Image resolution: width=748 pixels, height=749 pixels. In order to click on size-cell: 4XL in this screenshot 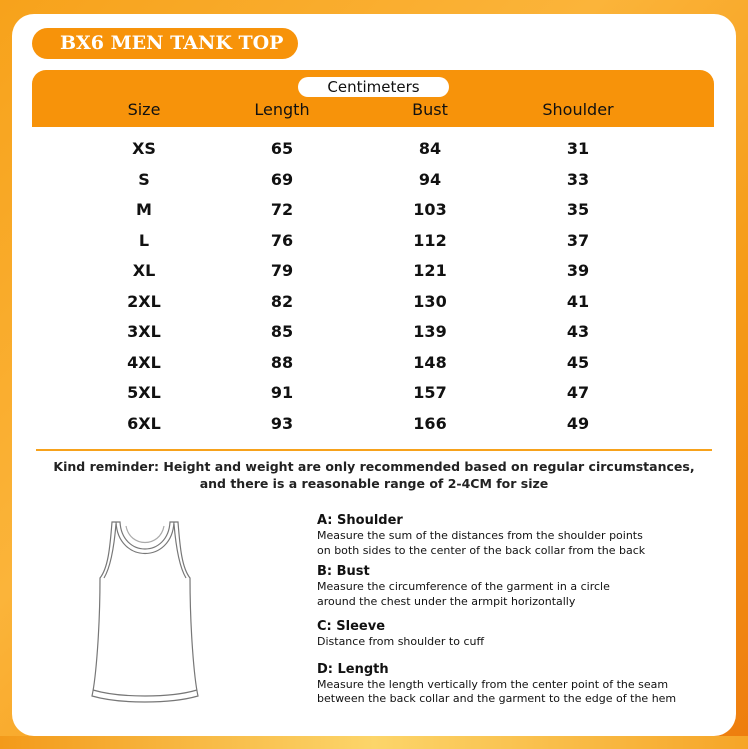, I will do `click(144, 362)`.